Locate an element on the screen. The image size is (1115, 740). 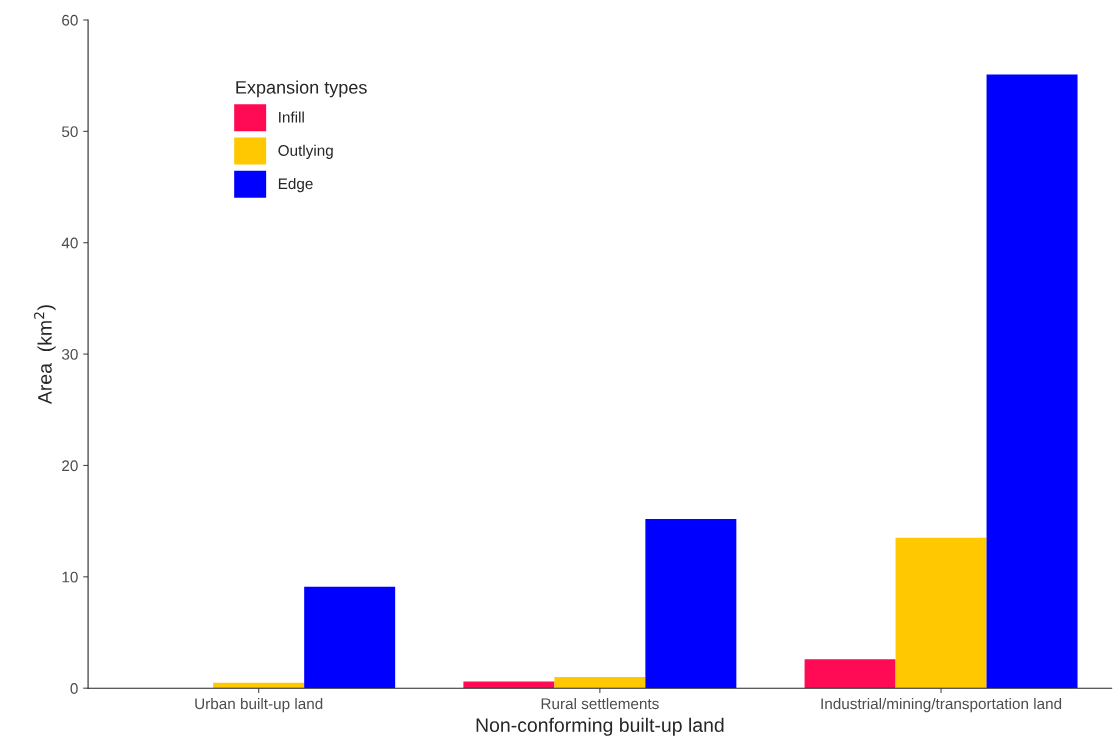
x-tick-label: Urban built-up land is located at coordinates (259, 705).